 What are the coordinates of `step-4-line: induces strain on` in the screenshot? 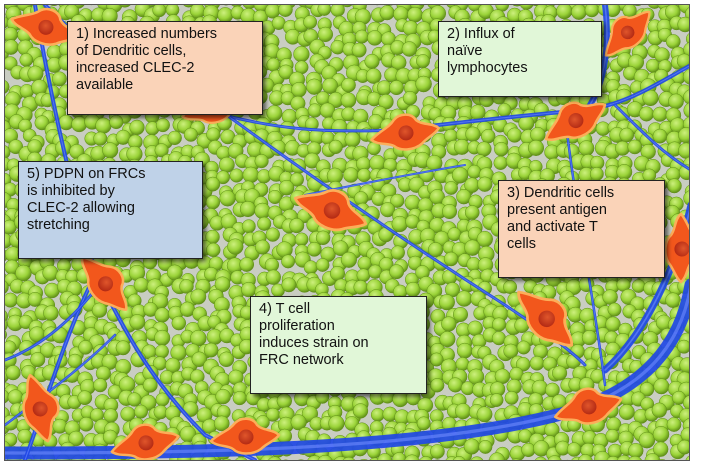 It's located at (314, 343).